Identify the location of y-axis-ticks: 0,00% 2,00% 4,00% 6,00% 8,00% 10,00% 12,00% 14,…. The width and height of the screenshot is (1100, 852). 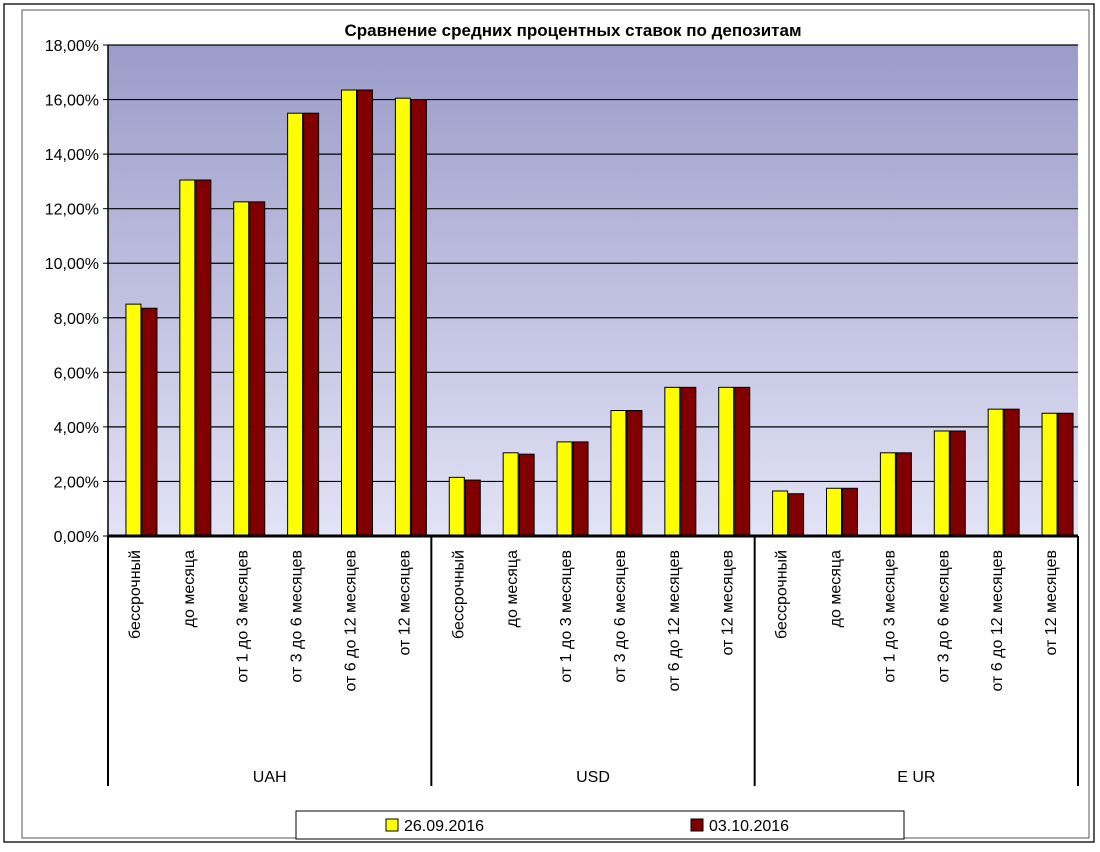
(76, 292).